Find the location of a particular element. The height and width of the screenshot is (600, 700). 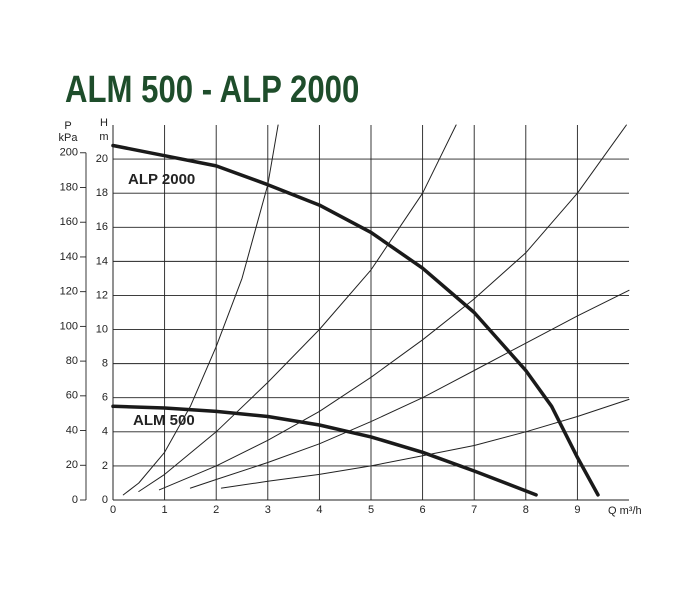

y-tick-label: 8 is located at coordinates (105, 364).